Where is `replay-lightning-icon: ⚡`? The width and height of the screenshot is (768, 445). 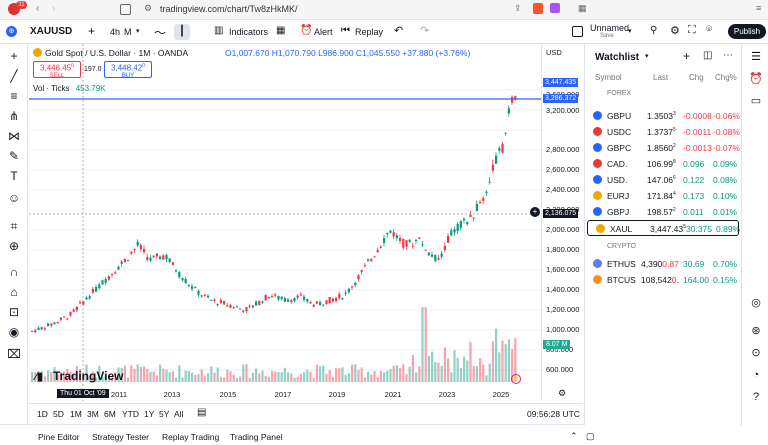 replay-lightning-icon: ⚡ is located at coordinates (516, 379).